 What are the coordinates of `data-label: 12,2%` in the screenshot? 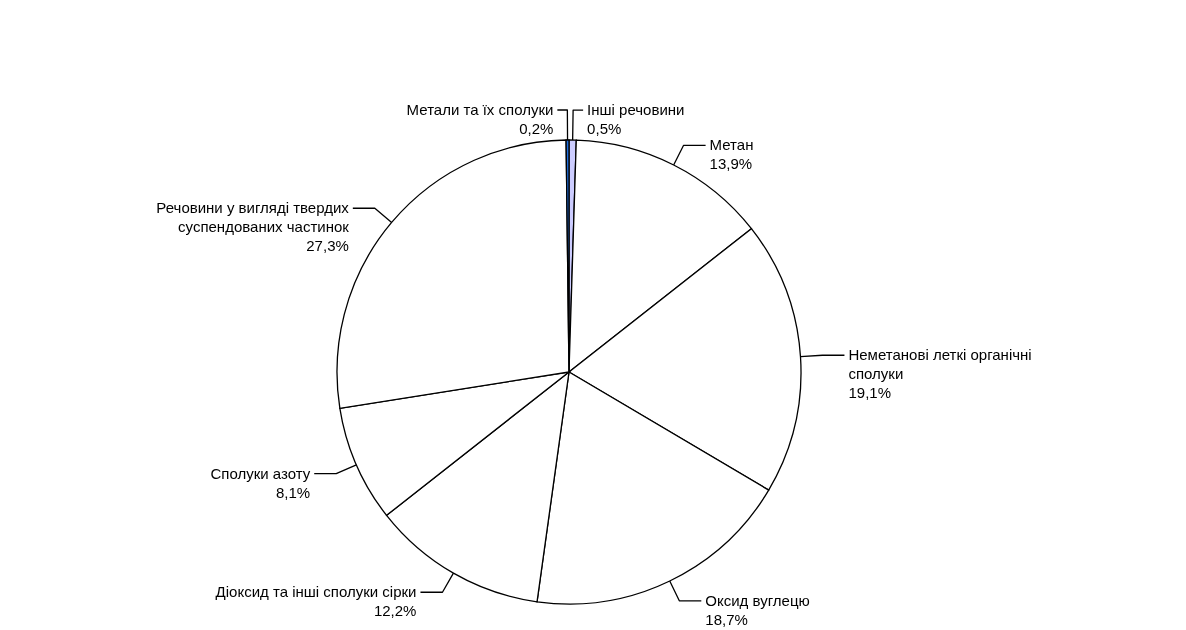 It's located at (395, 611).